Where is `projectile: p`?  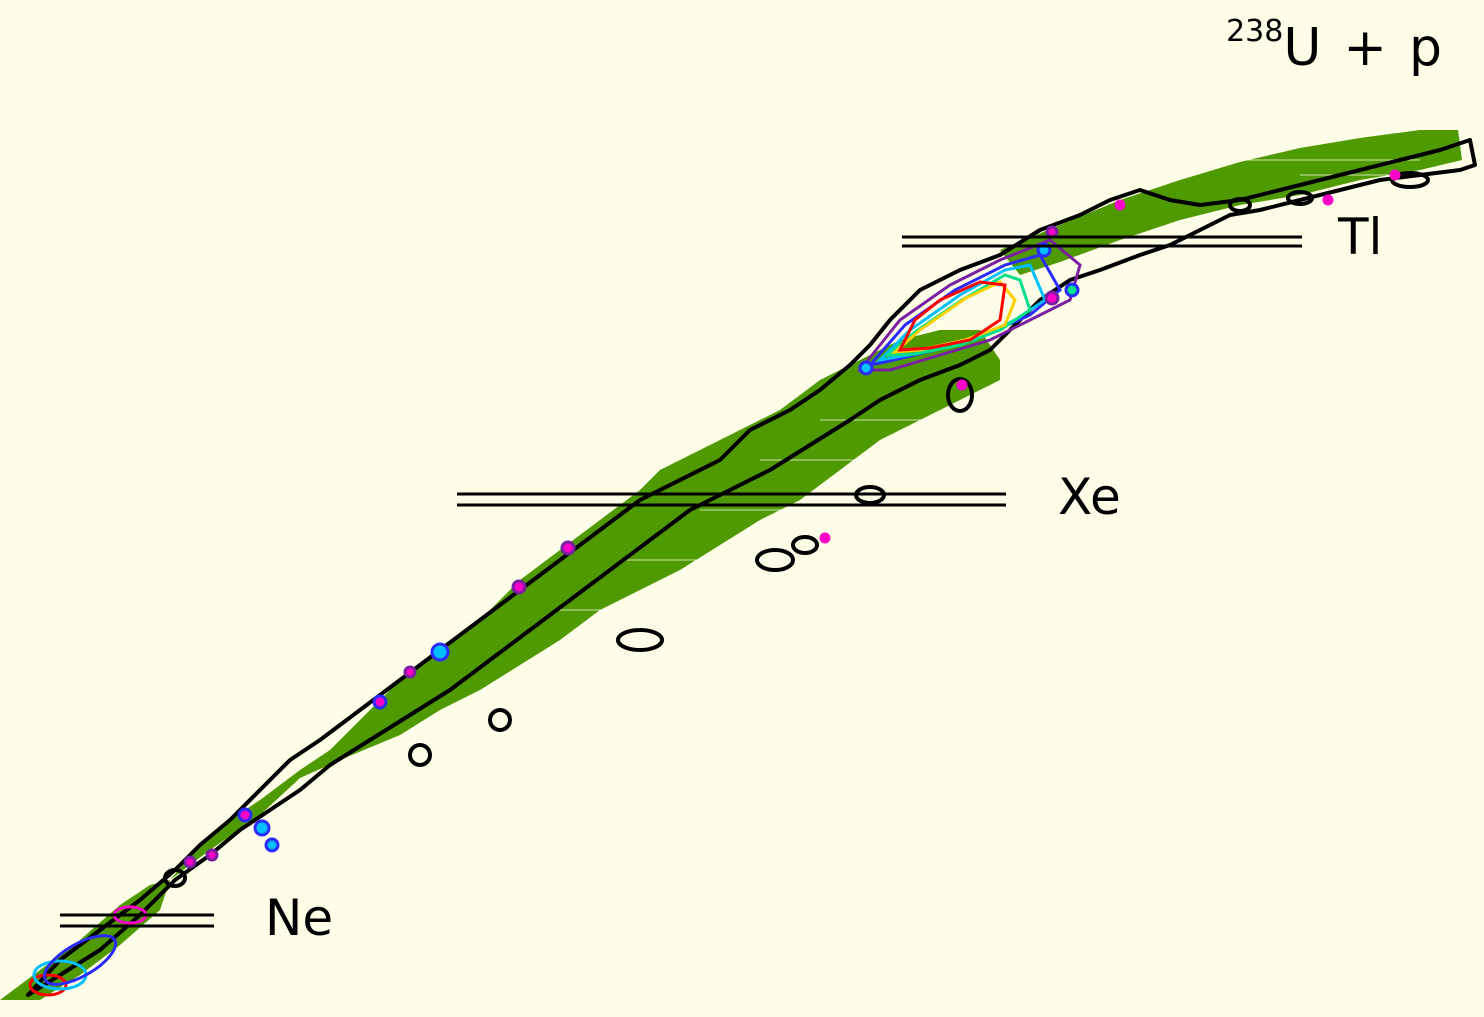 projectile: p is located at coordinates (1425, 48).